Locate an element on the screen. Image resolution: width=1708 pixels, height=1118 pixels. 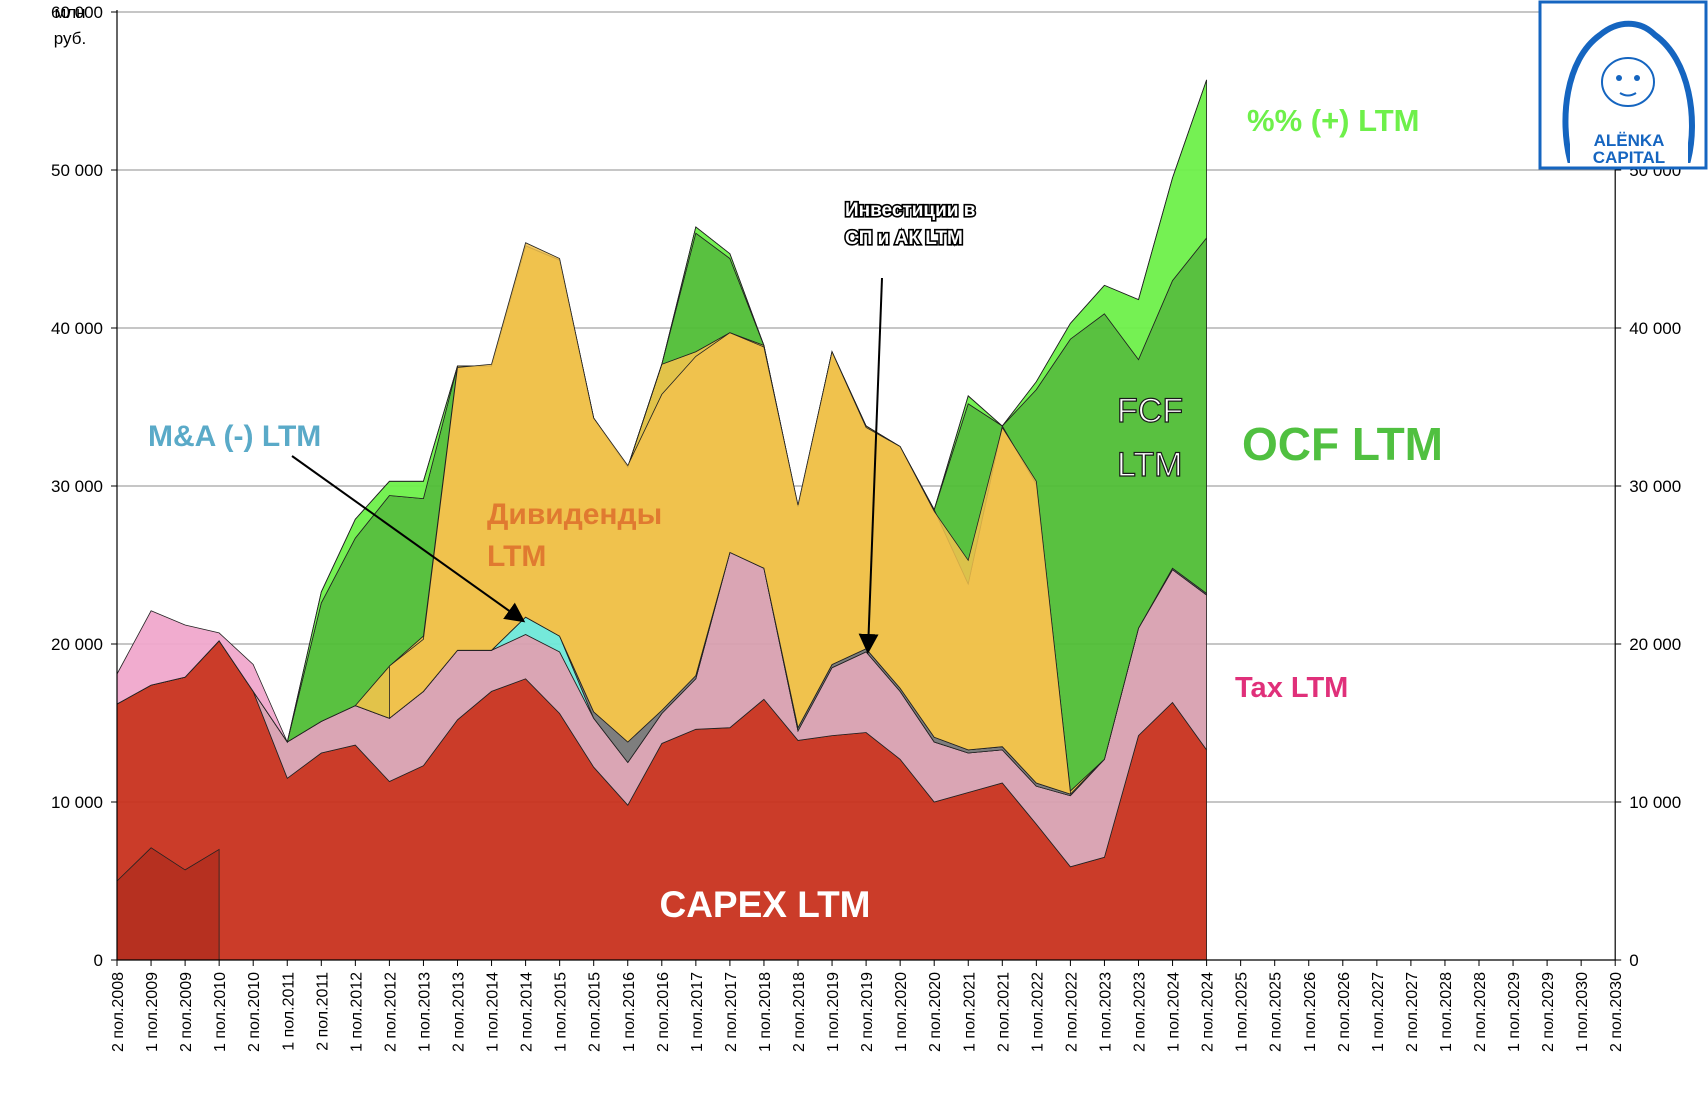
x-tick-label: 2 пол.2030 is located at coordinates (1616, 1012).